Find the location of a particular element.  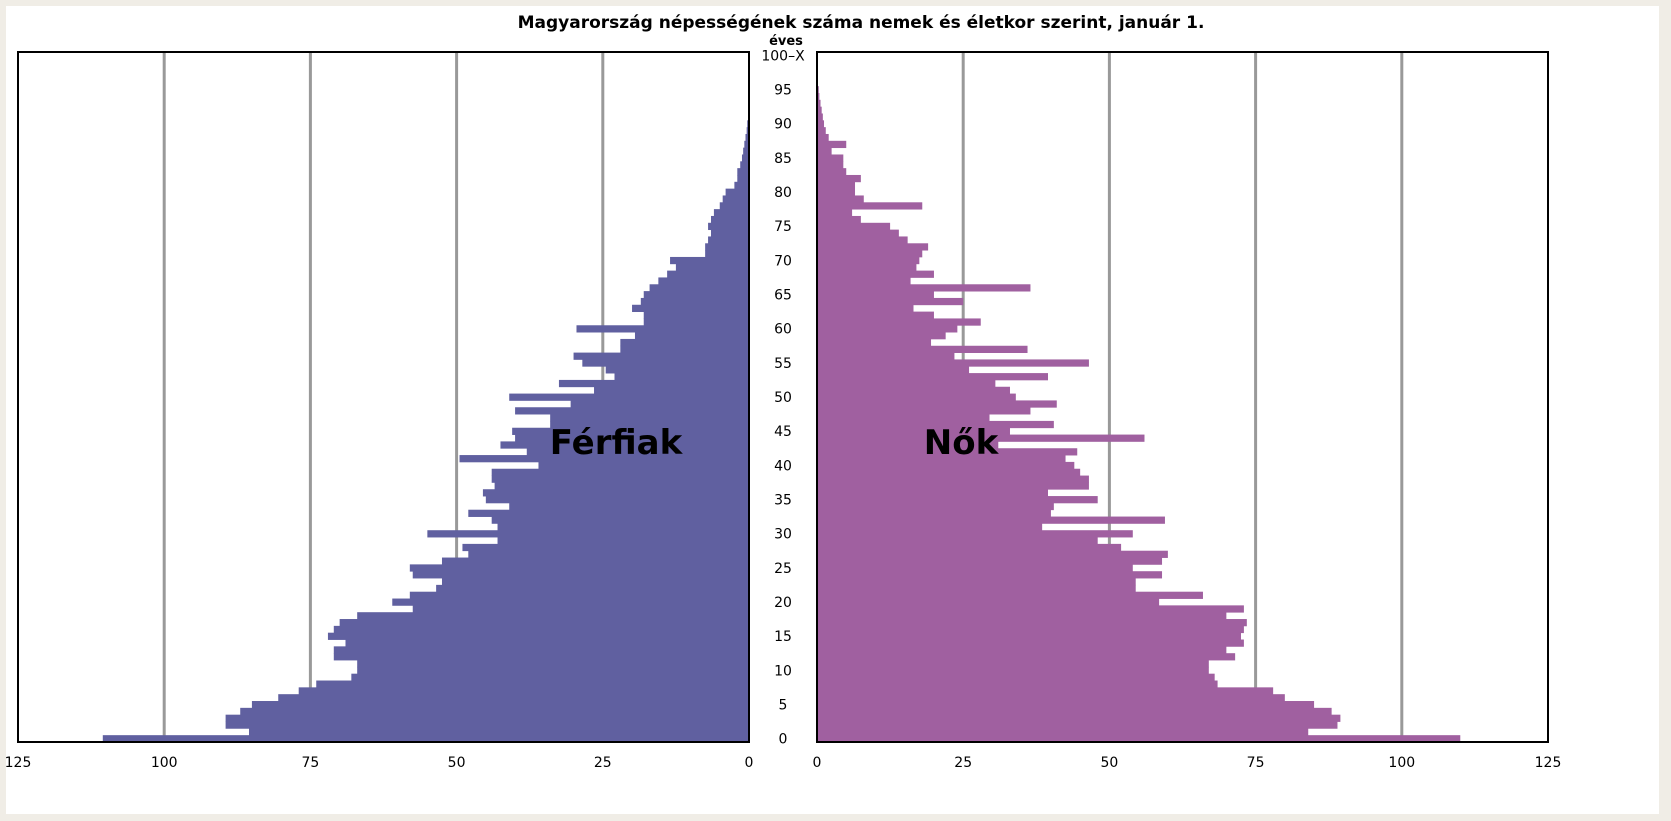

x-tick-left-0: 0 is located at coordinates (749, 763).